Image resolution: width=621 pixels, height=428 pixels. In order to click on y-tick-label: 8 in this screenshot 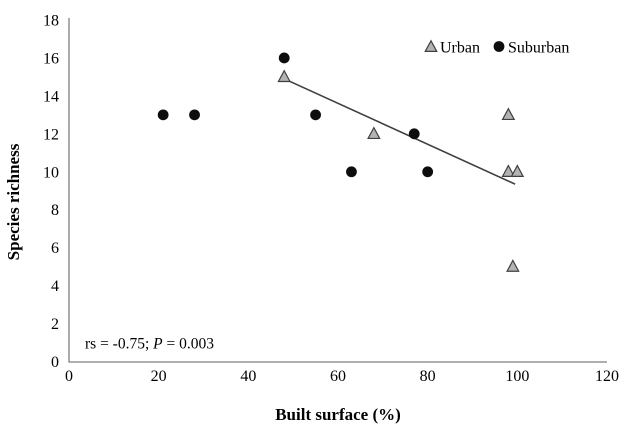, I will do `click(55, 210)`.